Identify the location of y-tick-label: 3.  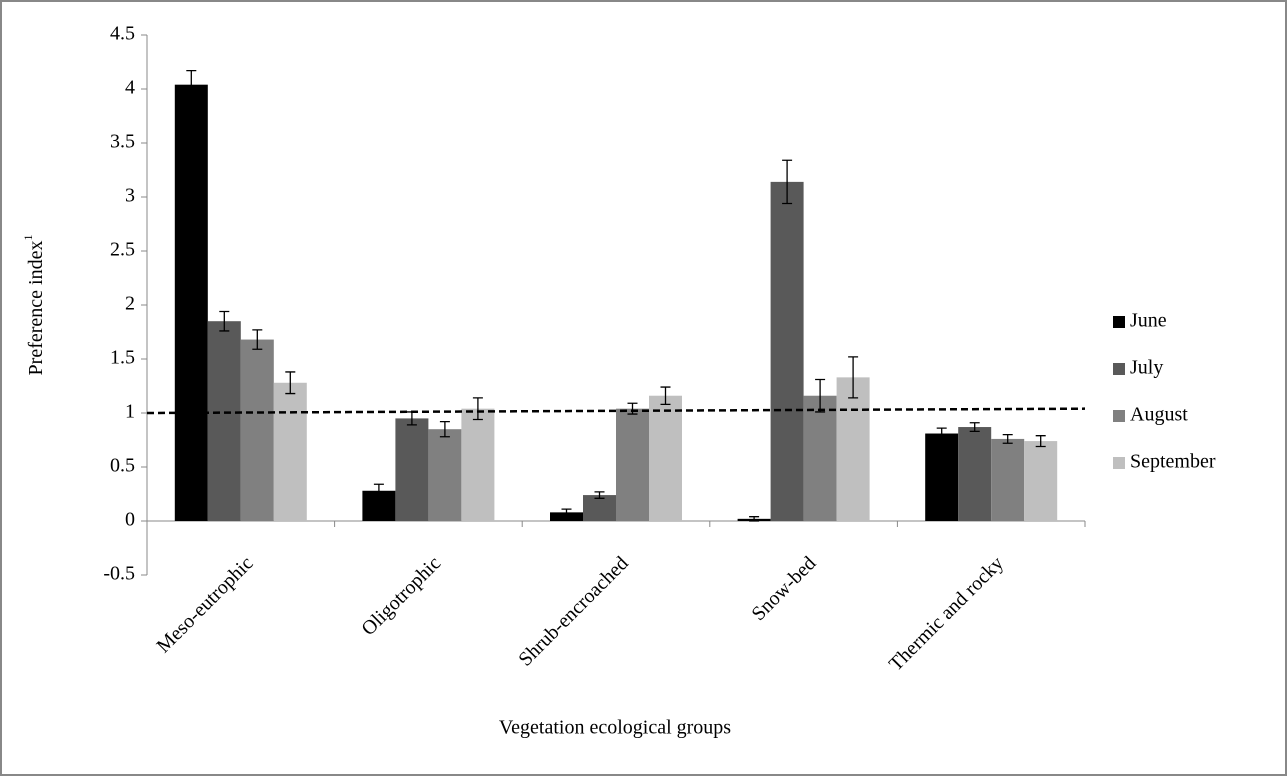
(130, 196).